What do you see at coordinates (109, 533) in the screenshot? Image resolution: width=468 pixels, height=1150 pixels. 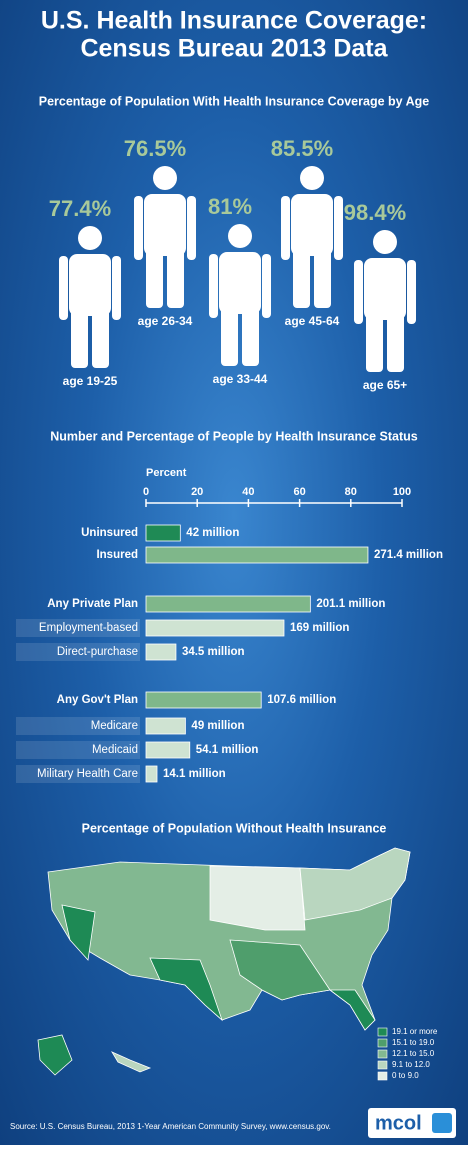 I see `category-label: Uninsured` at bounding box center [109, 533].